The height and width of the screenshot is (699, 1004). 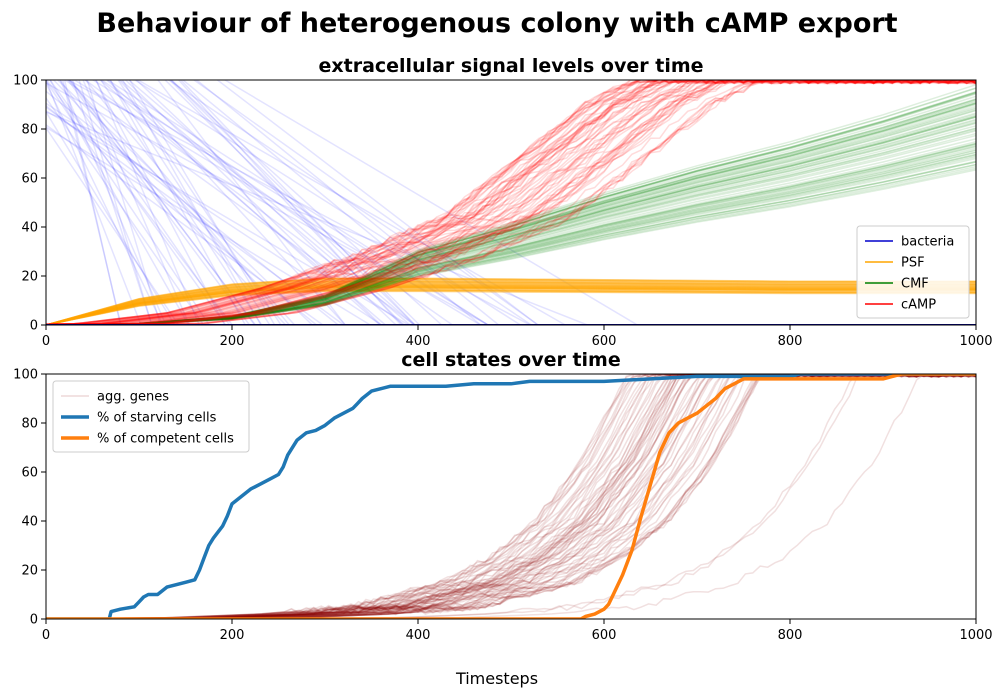 I want to click on y-tick-label: 100, so click(x=25, y=375).